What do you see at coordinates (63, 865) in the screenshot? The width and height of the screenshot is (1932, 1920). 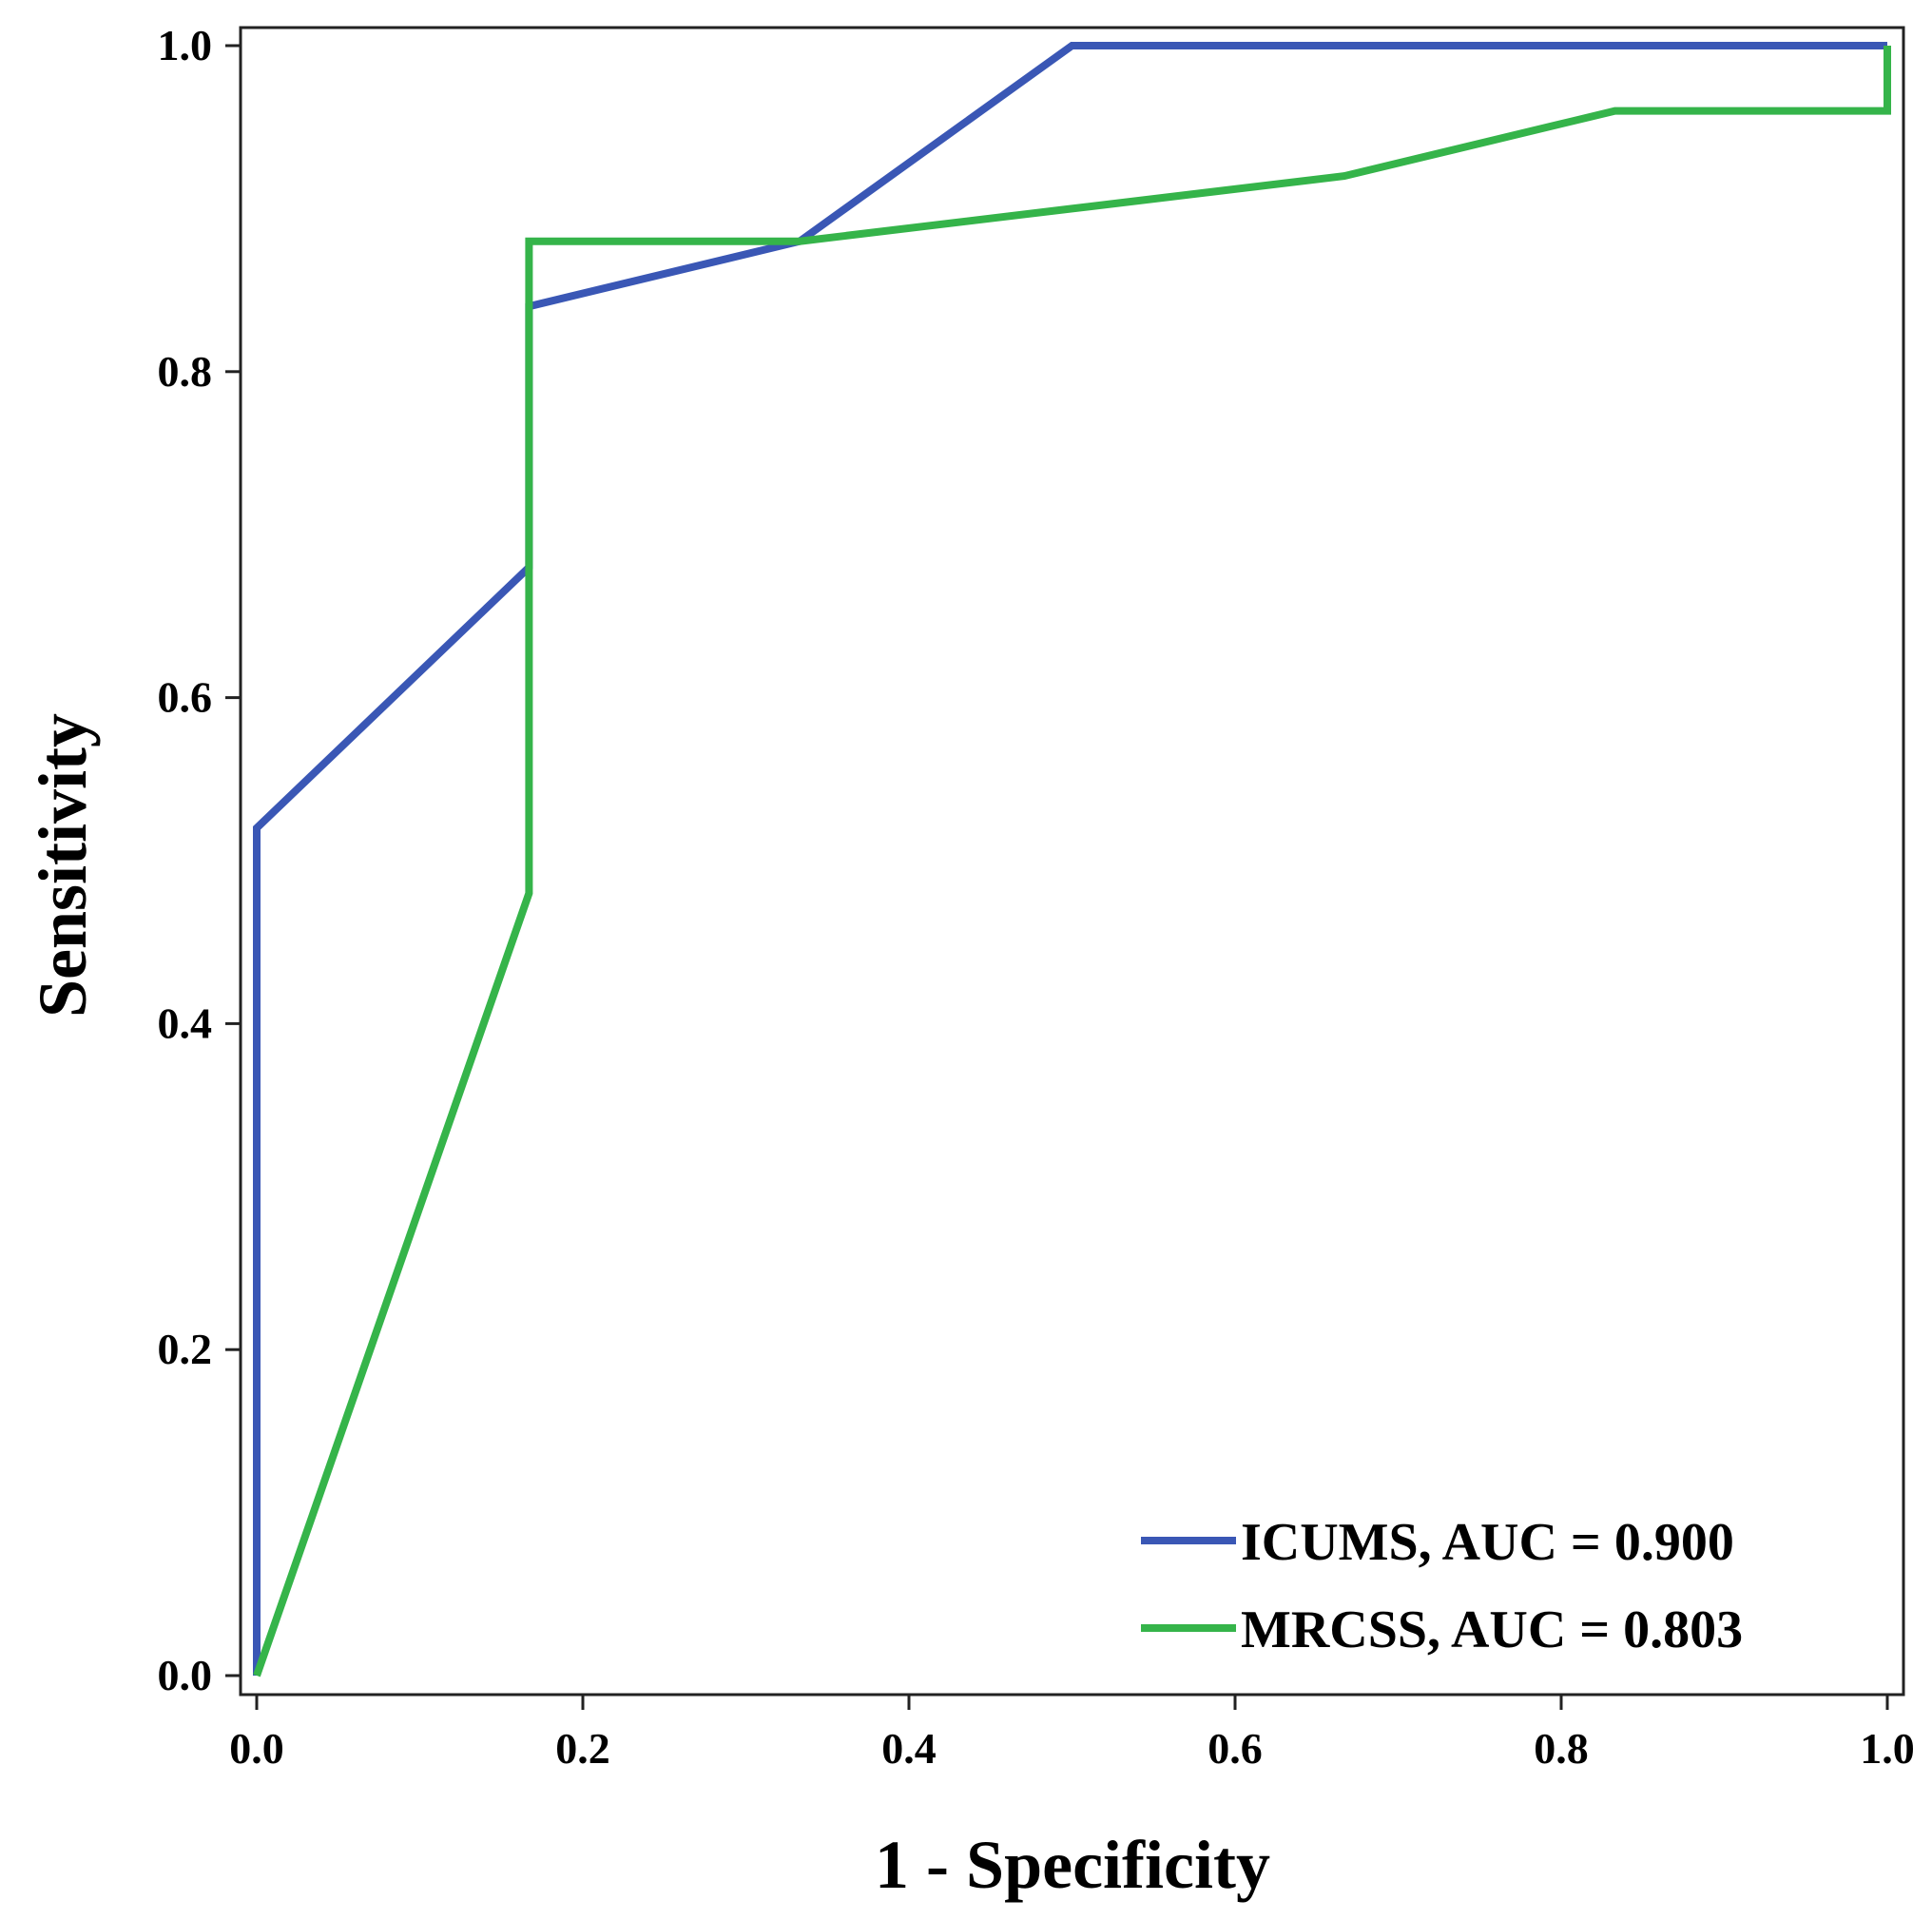 I see `y-axis-title: Sensitivity` at bounding box center [63, 865].